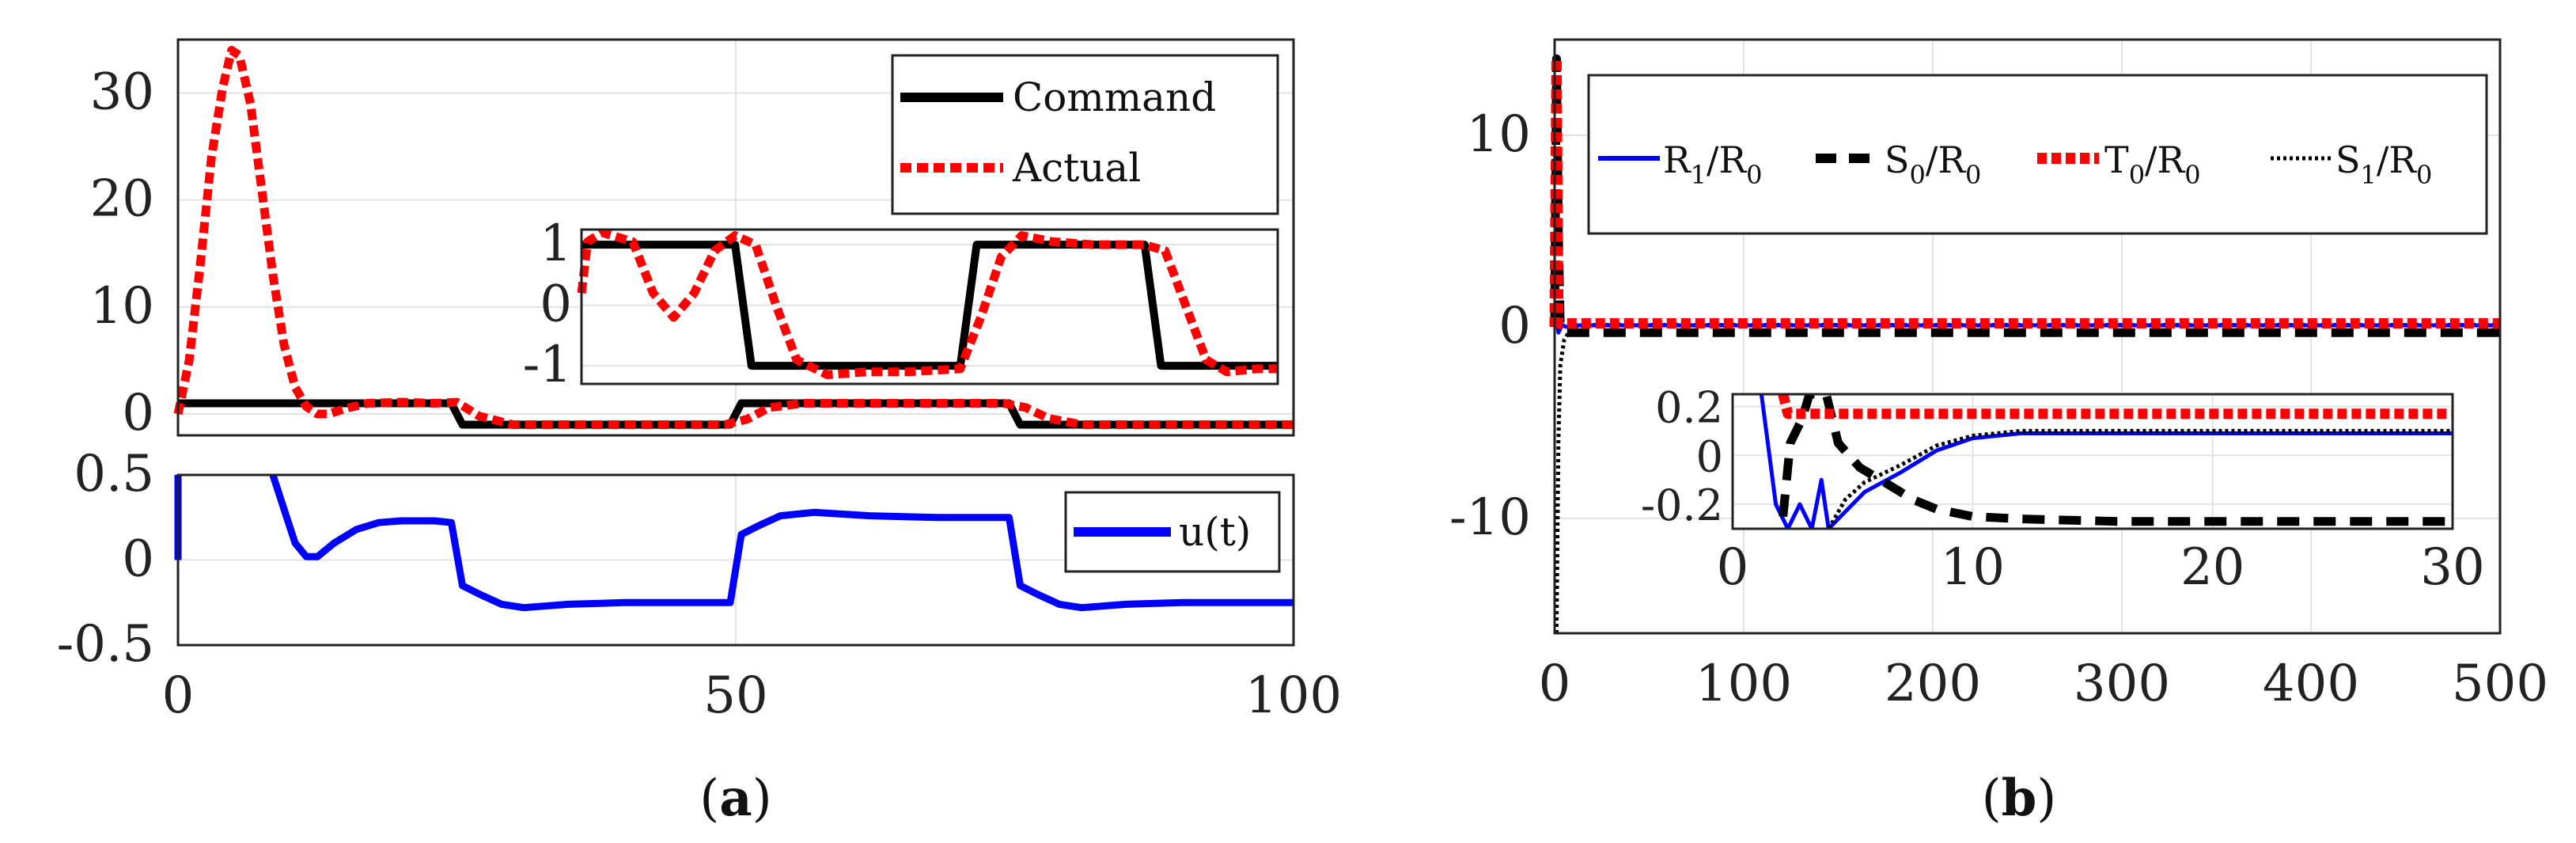 This screenshot has width=2576, height=843. I want to click on a-bot-xtick-2: 100, so click(1293, 695).